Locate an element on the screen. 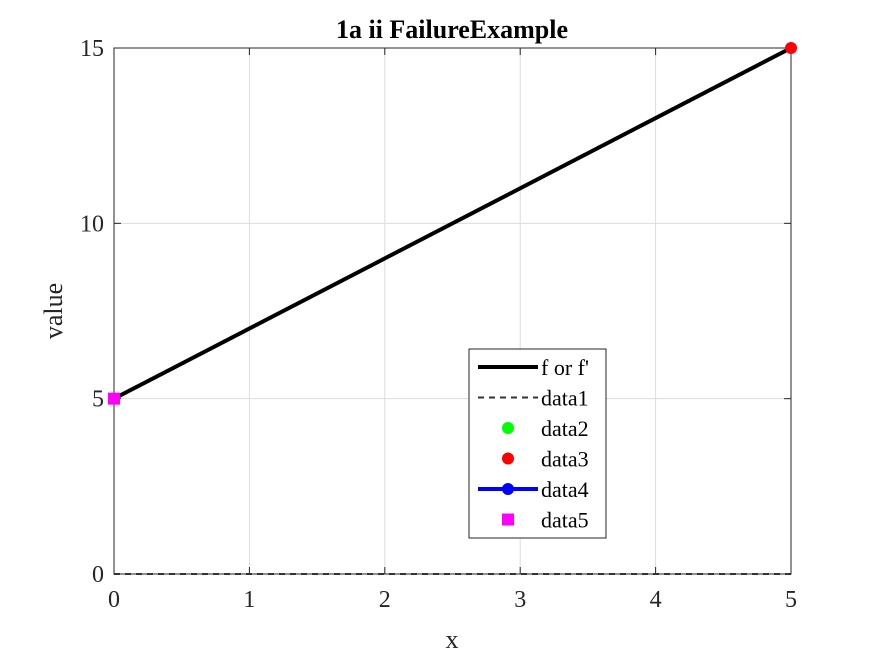  x-axis-label: x is located at coordinates (452, 639).